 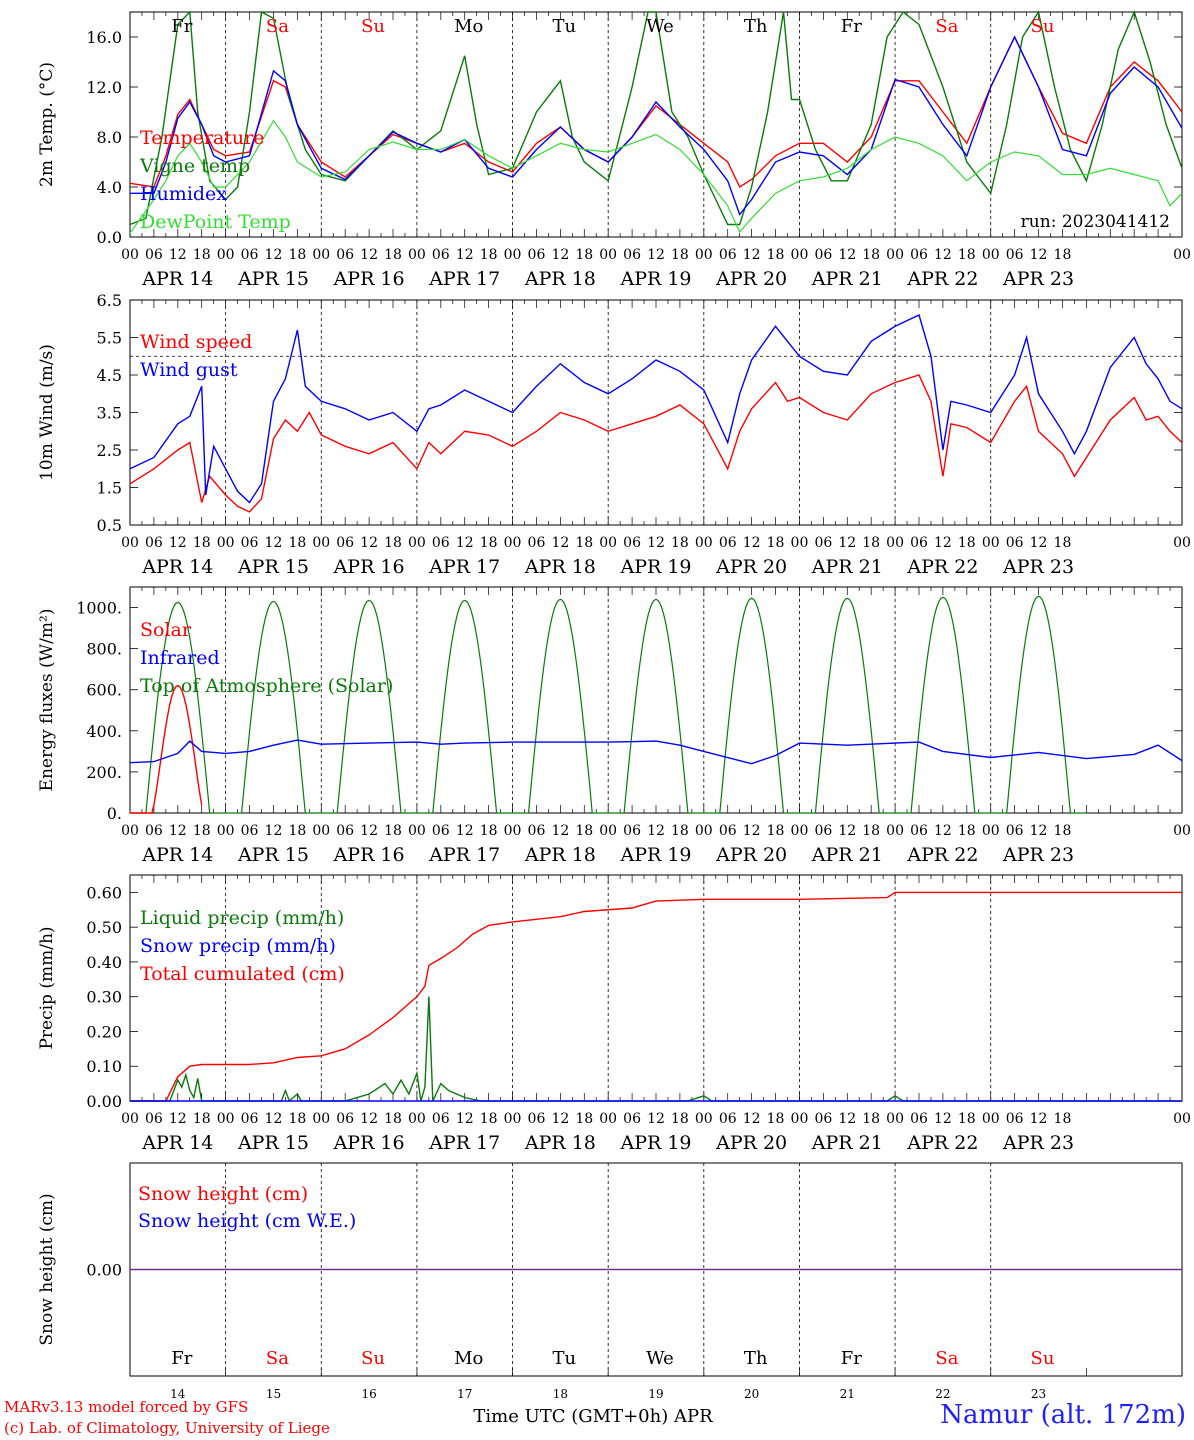 What do you see at coordinates (104, 731) in the screenshot?
I see `y-tick-label: 400.` at bounding box center [104, 731].